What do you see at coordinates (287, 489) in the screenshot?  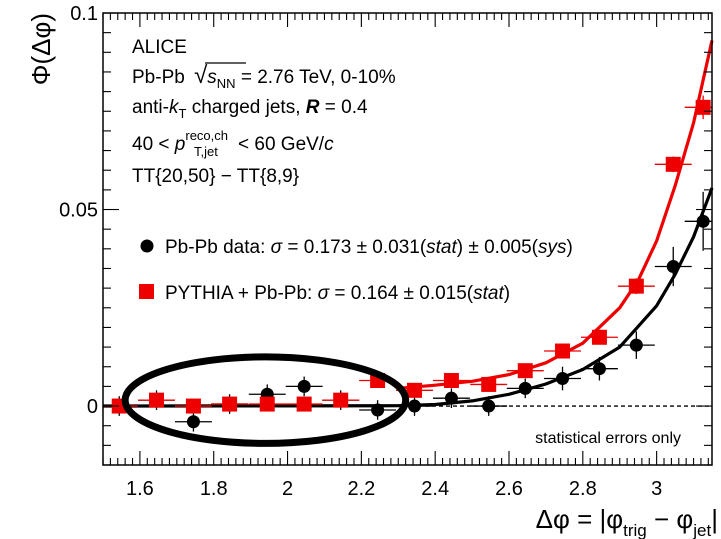 I see `x-tick-label: 2` at bounding box center [287, 489].